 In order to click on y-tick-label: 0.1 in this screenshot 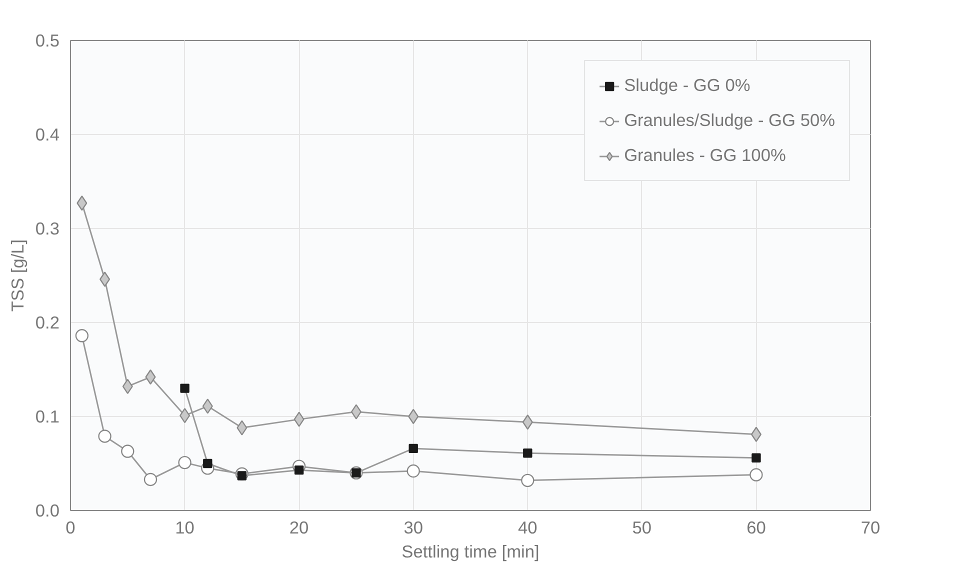, I will do `click(47, 416)`.